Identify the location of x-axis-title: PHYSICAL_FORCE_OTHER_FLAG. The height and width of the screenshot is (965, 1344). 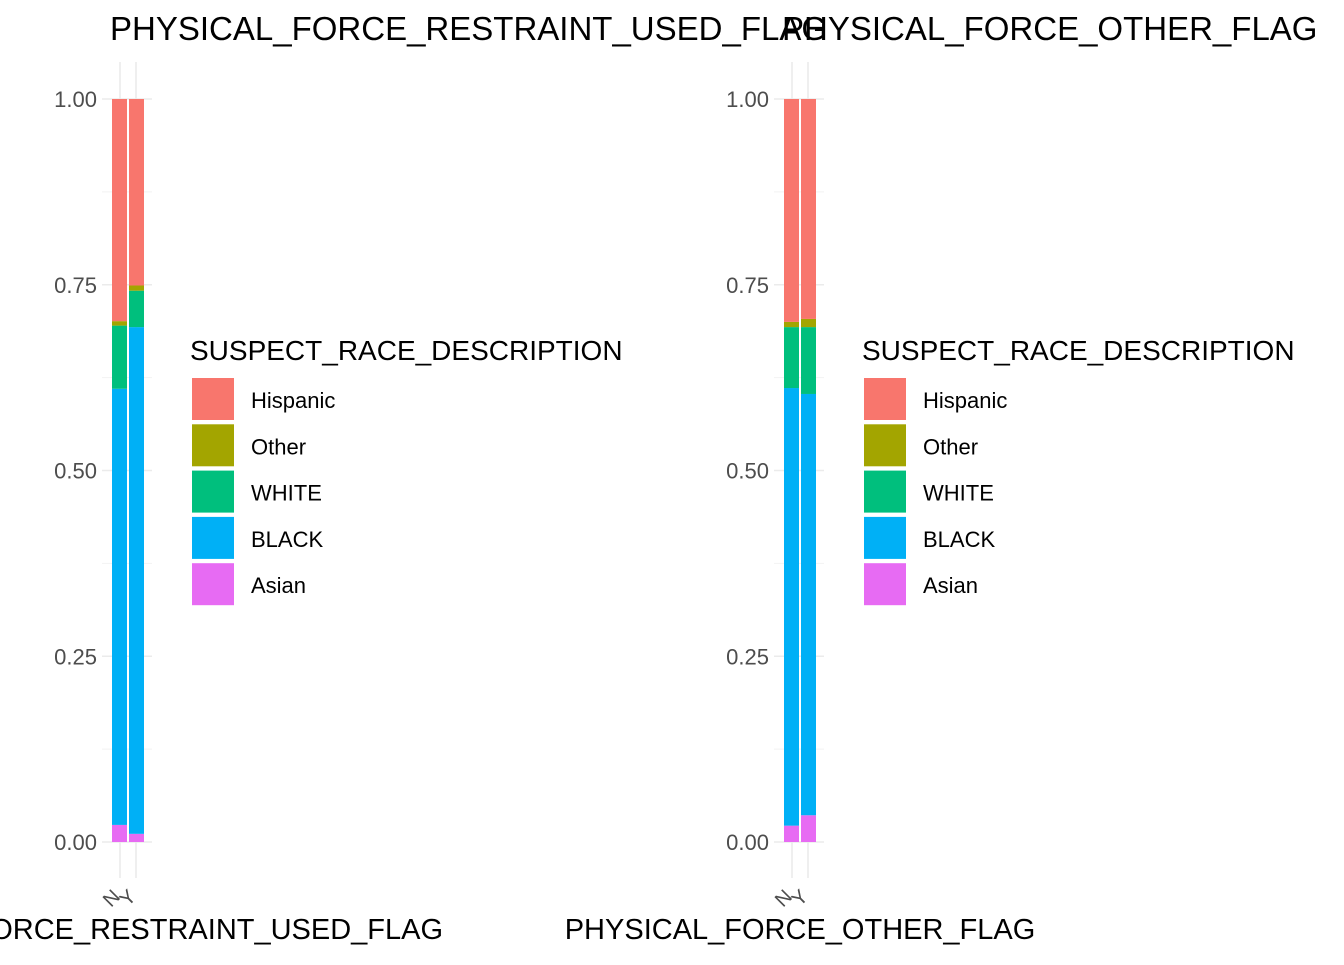
(800, 930).